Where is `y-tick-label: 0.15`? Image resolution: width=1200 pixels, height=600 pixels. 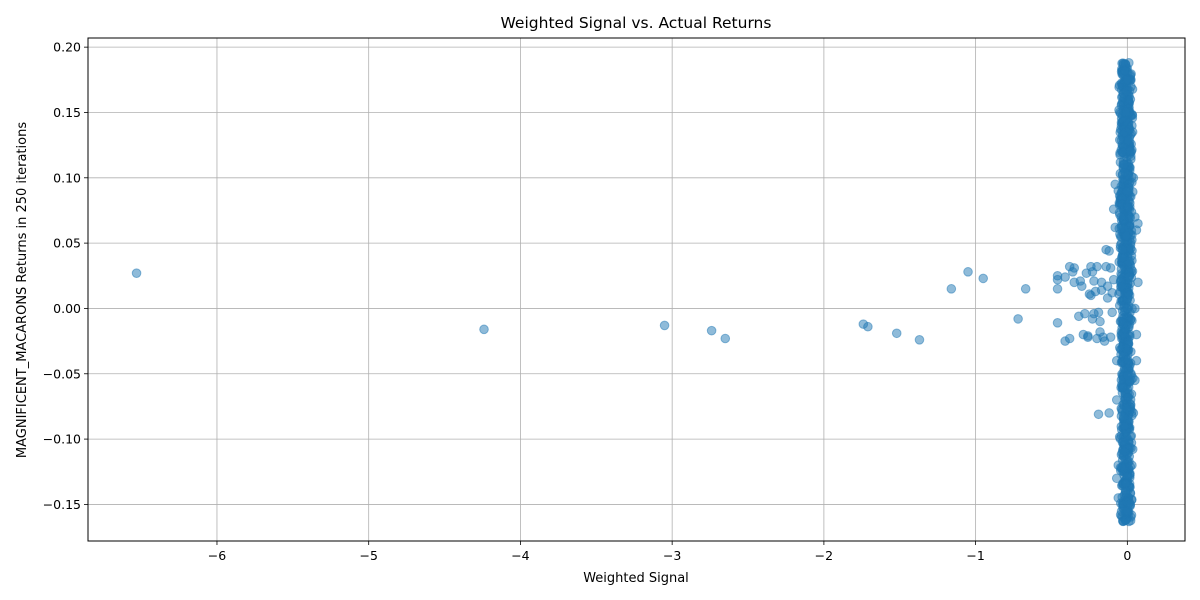 y-tick-label: 0.15 is located at coordinates (67, 112).